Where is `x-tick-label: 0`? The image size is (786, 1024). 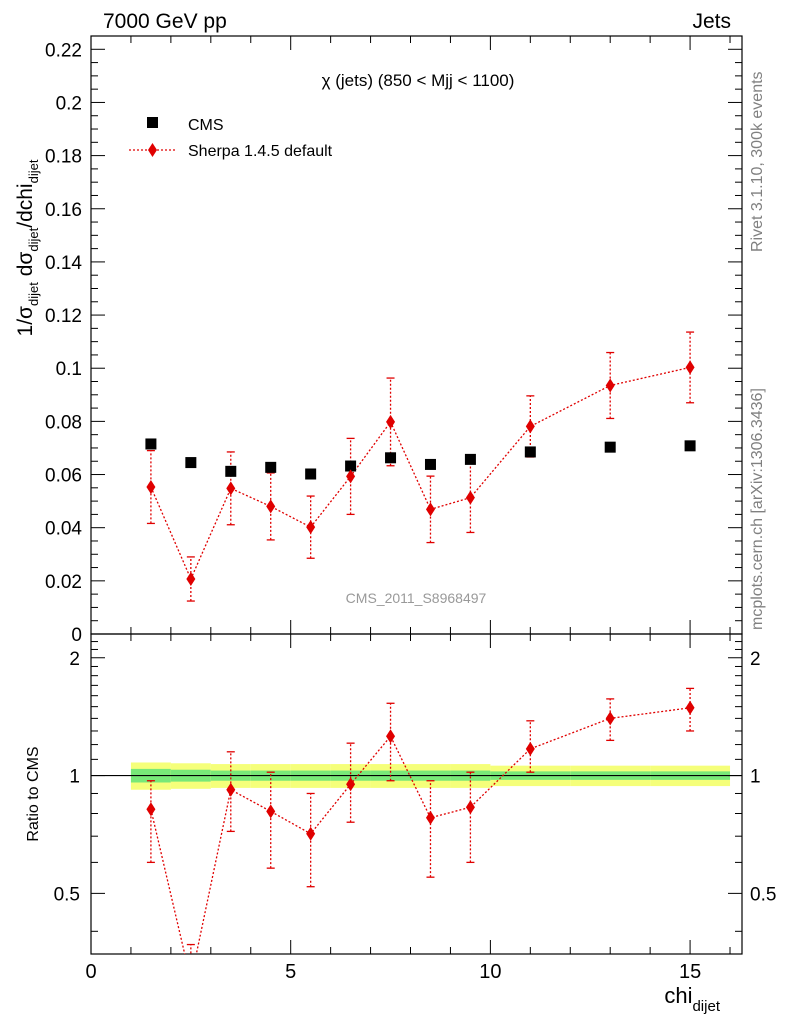 x-tick-label: 0 is located at coordinates (90, 972).